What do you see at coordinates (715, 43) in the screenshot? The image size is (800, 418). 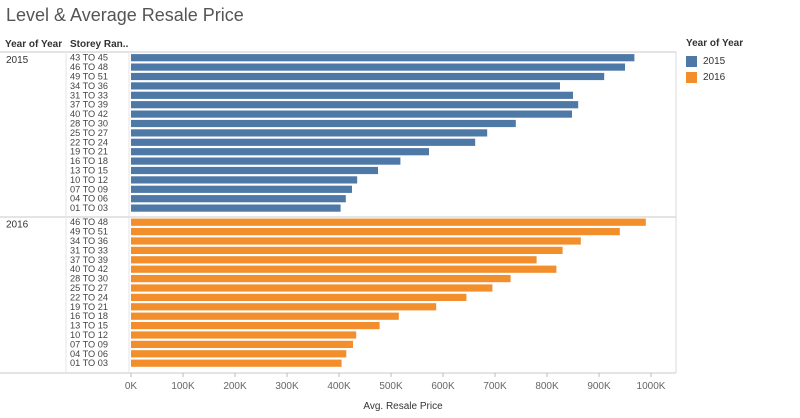 I see `legend-title: Year of Year` at bounding box center [715, 43].